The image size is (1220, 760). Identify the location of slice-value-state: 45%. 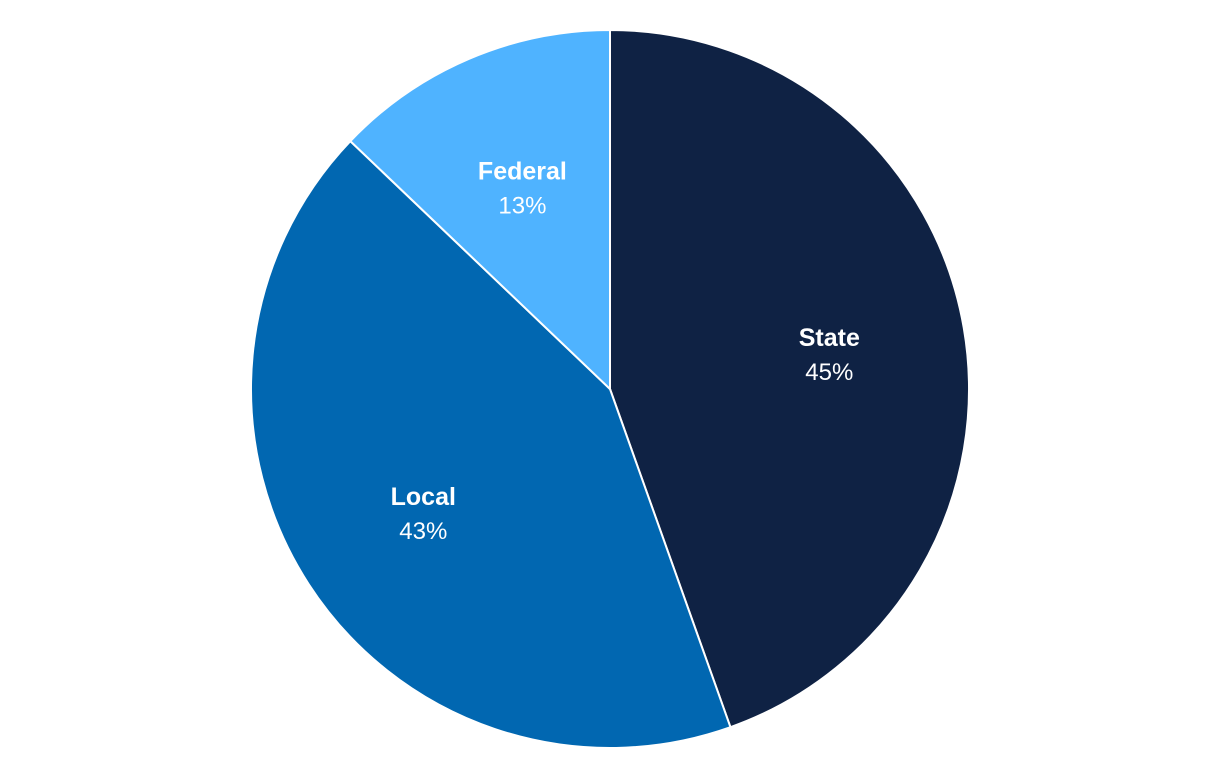
(829, 372).